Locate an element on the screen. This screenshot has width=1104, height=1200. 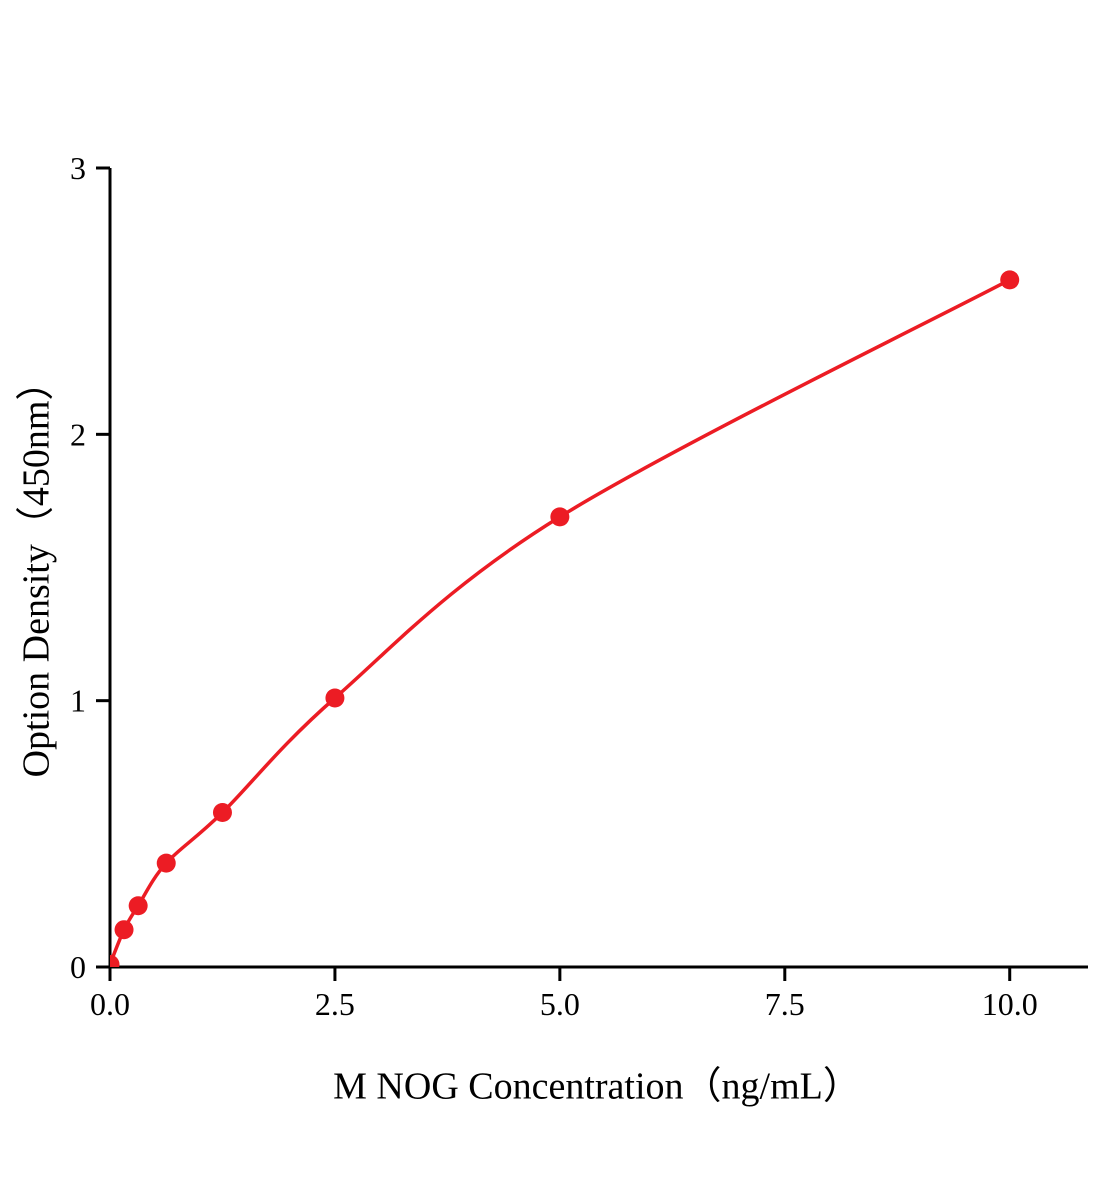
y-axis-title: Option Density（450nm） is located at coordinates (36, 570).